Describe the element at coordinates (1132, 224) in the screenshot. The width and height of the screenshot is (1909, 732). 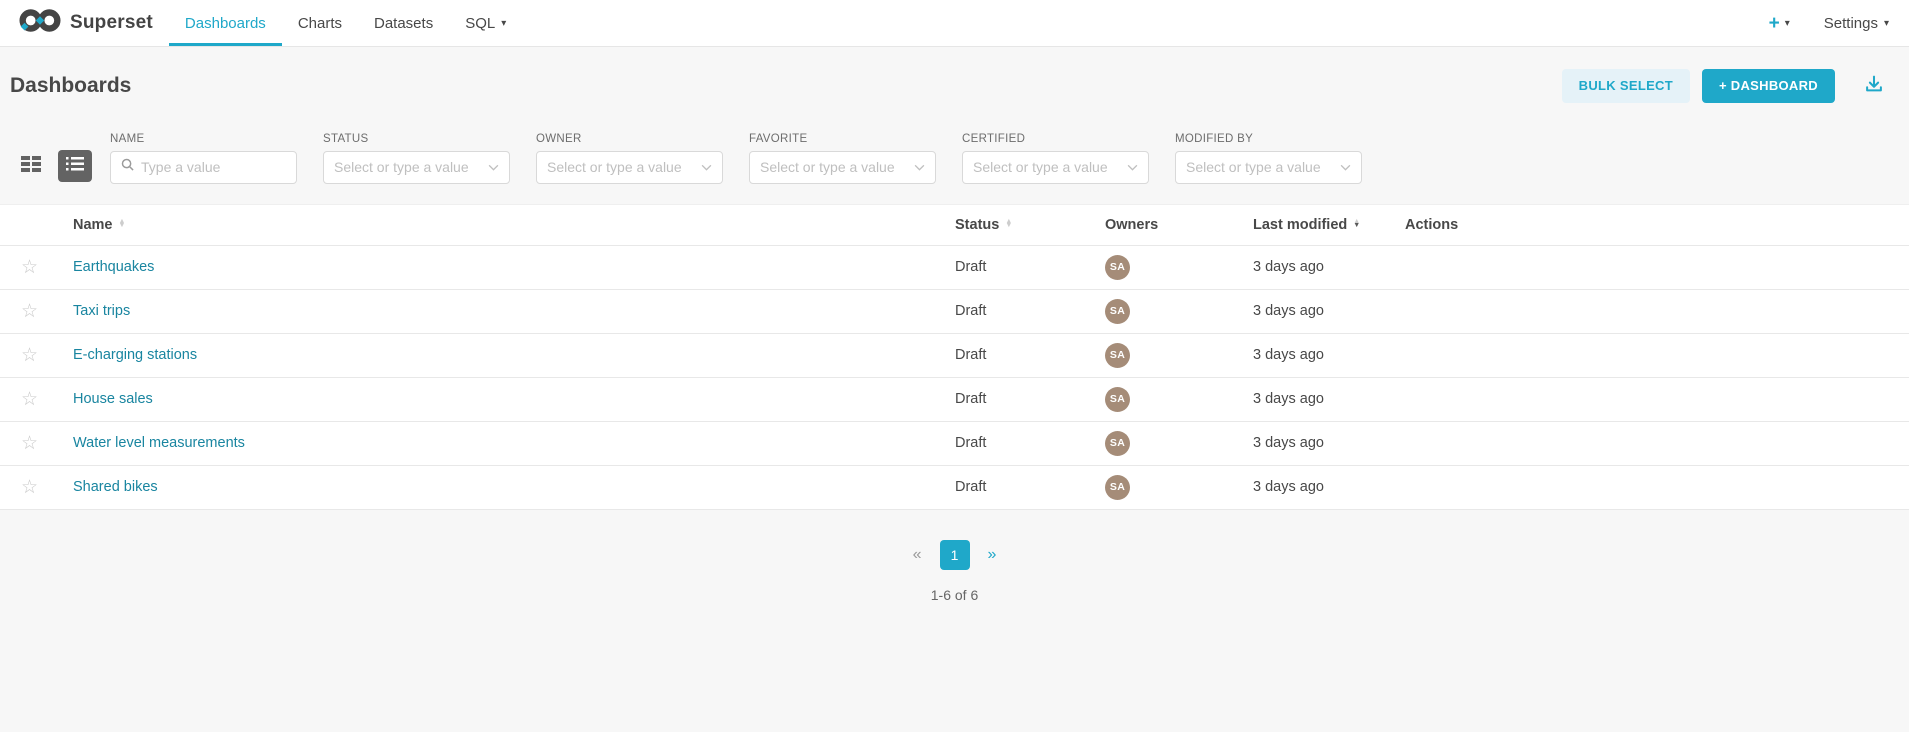
I see `column-header-owners: Owners` at that location.